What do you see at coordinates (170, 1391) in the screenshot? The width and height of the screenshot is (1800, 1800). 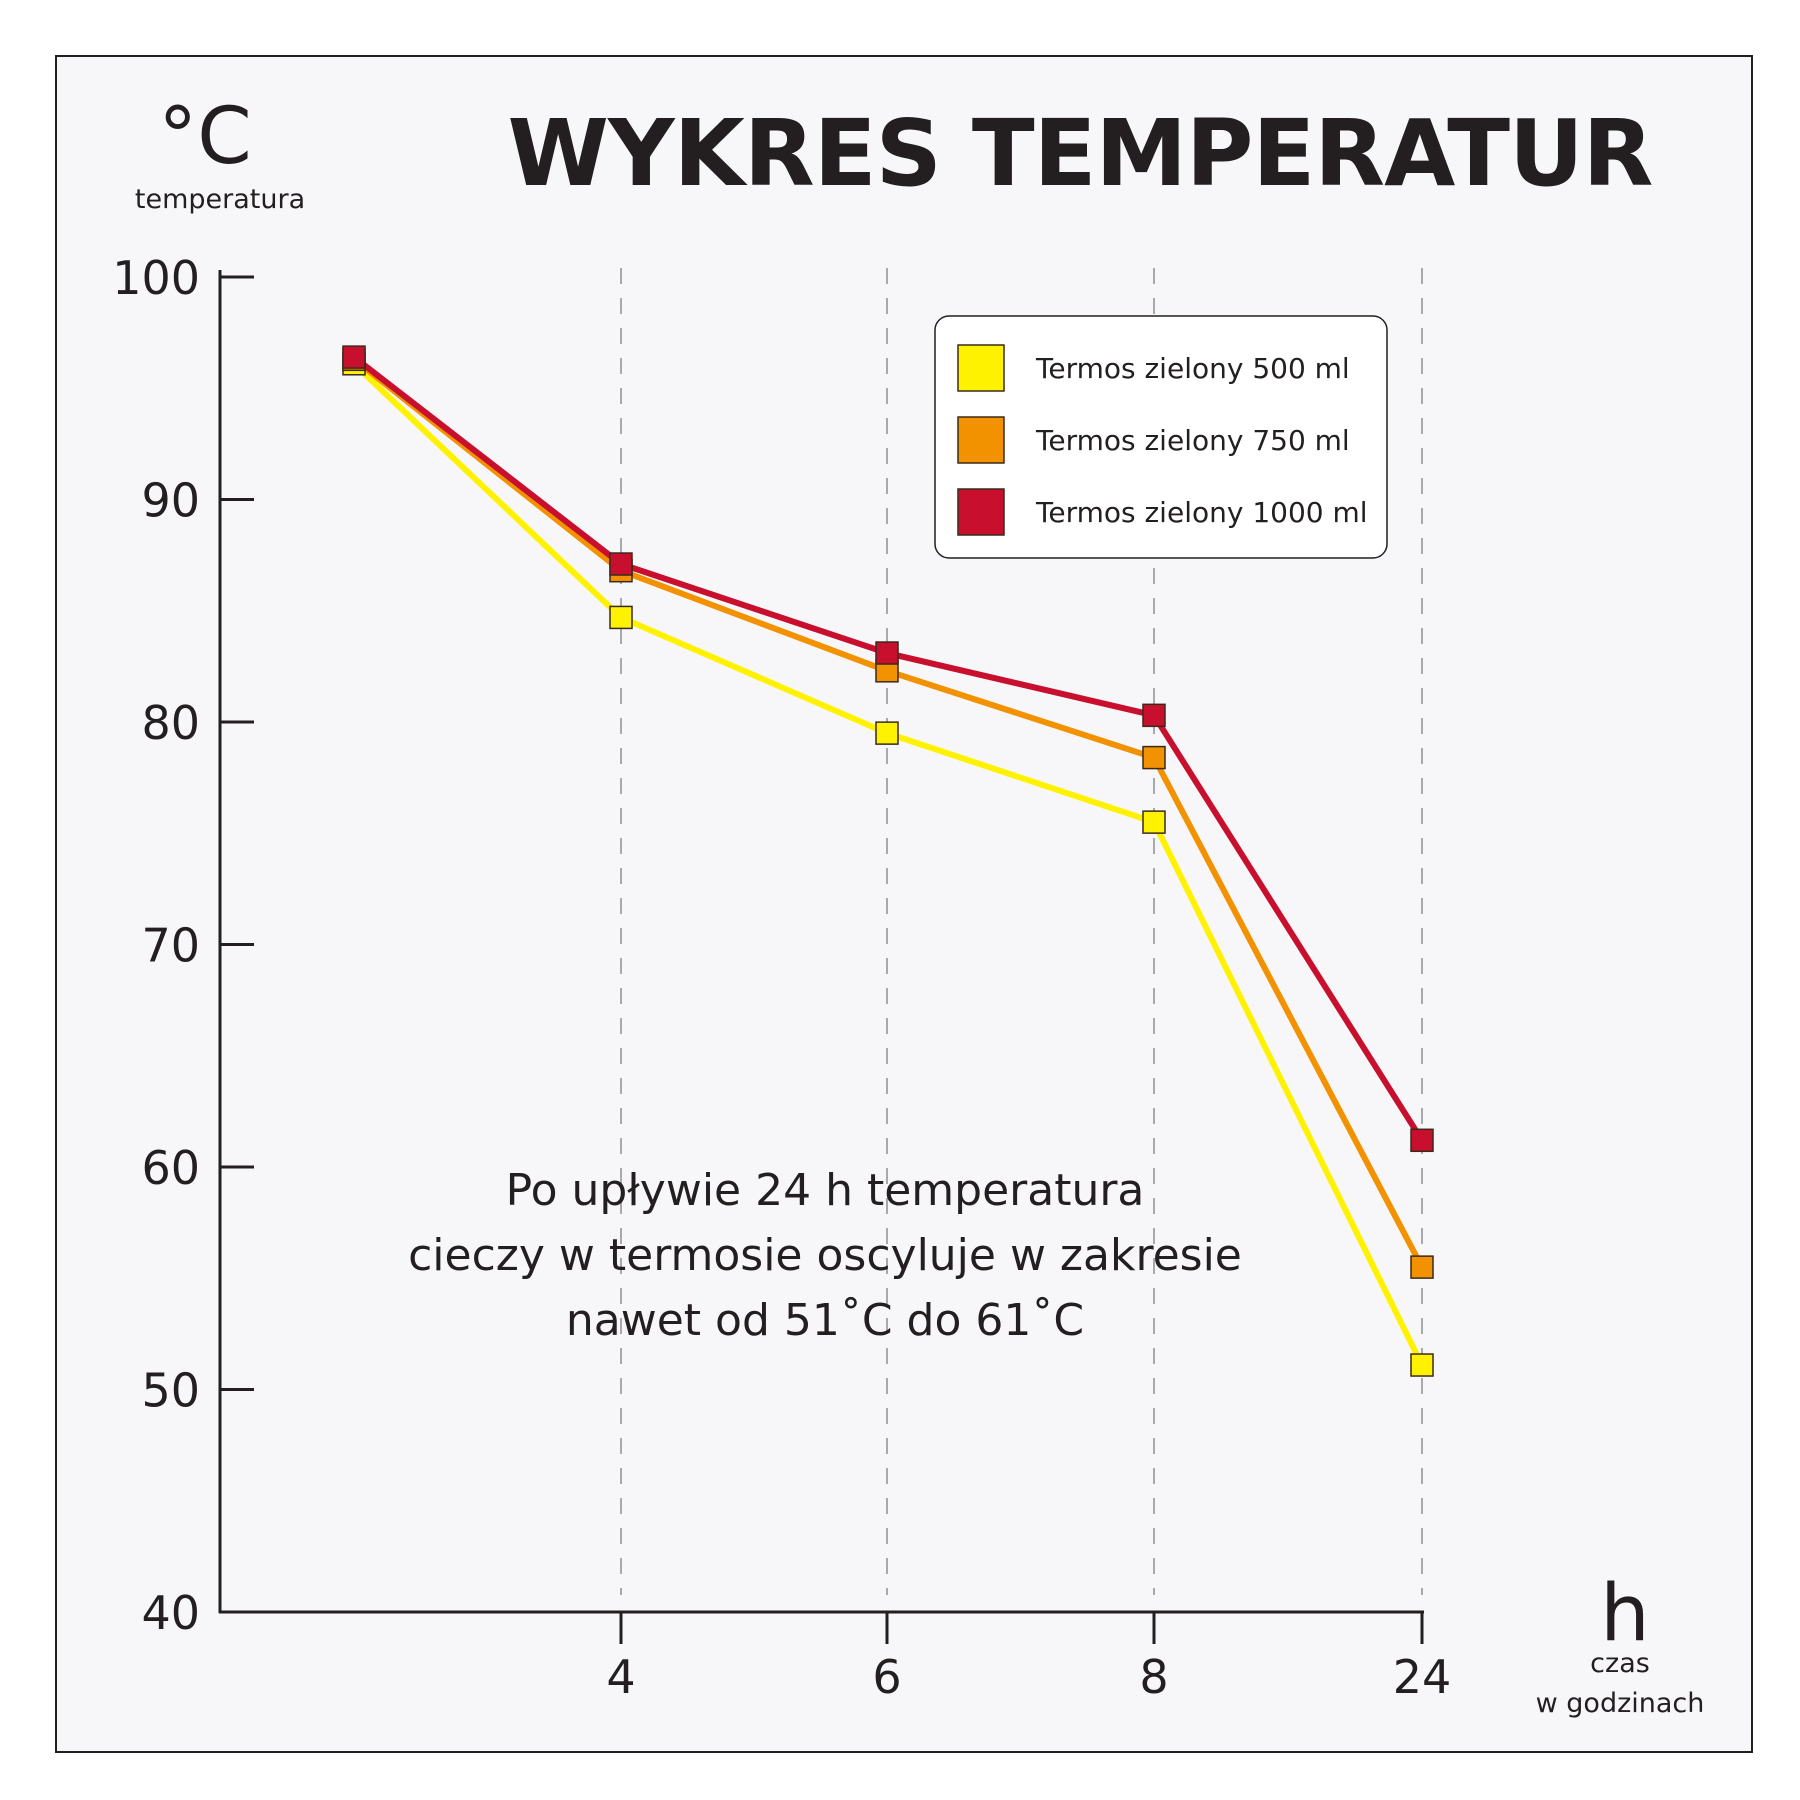 I see `y-tick-label-50: 50` at bounding box center [170, 1391].